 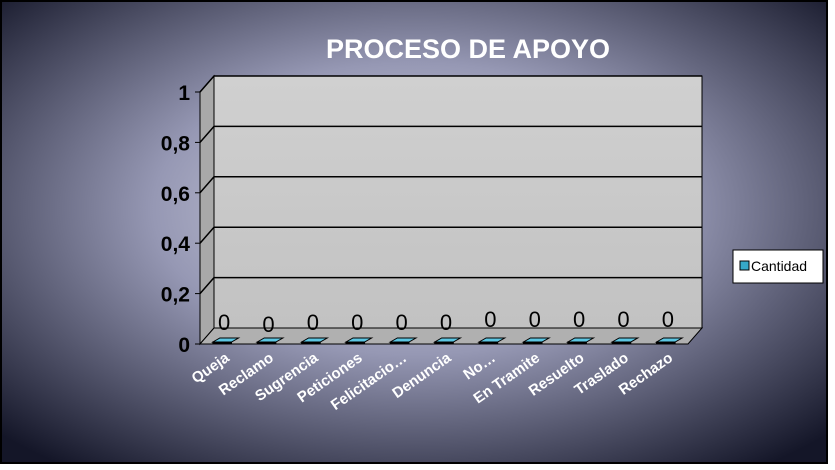 I want to click on y-tick-label: 0, so click(x=184, y=345).